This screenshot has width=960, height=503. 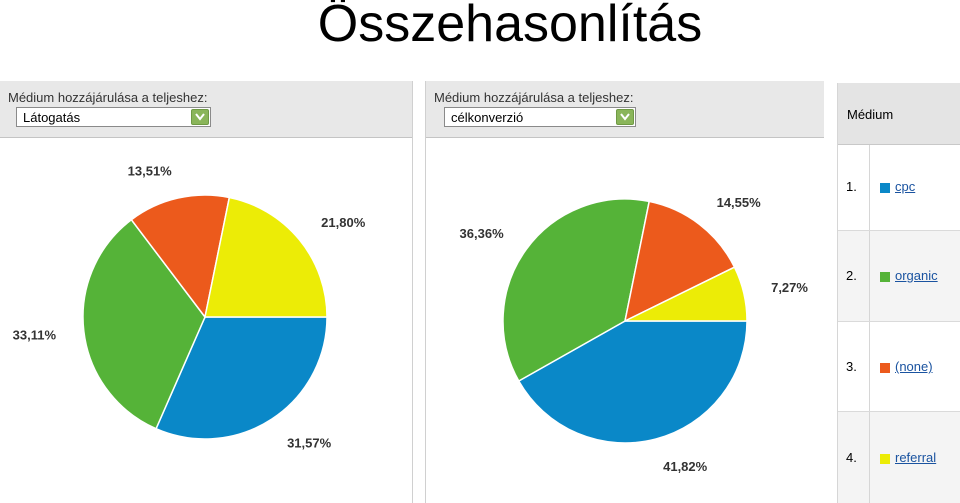 What do you see at coordinates (150, 171) in the screenshot?
I see `pie-label-none: 13,51%` at bounding box center [150, 171].